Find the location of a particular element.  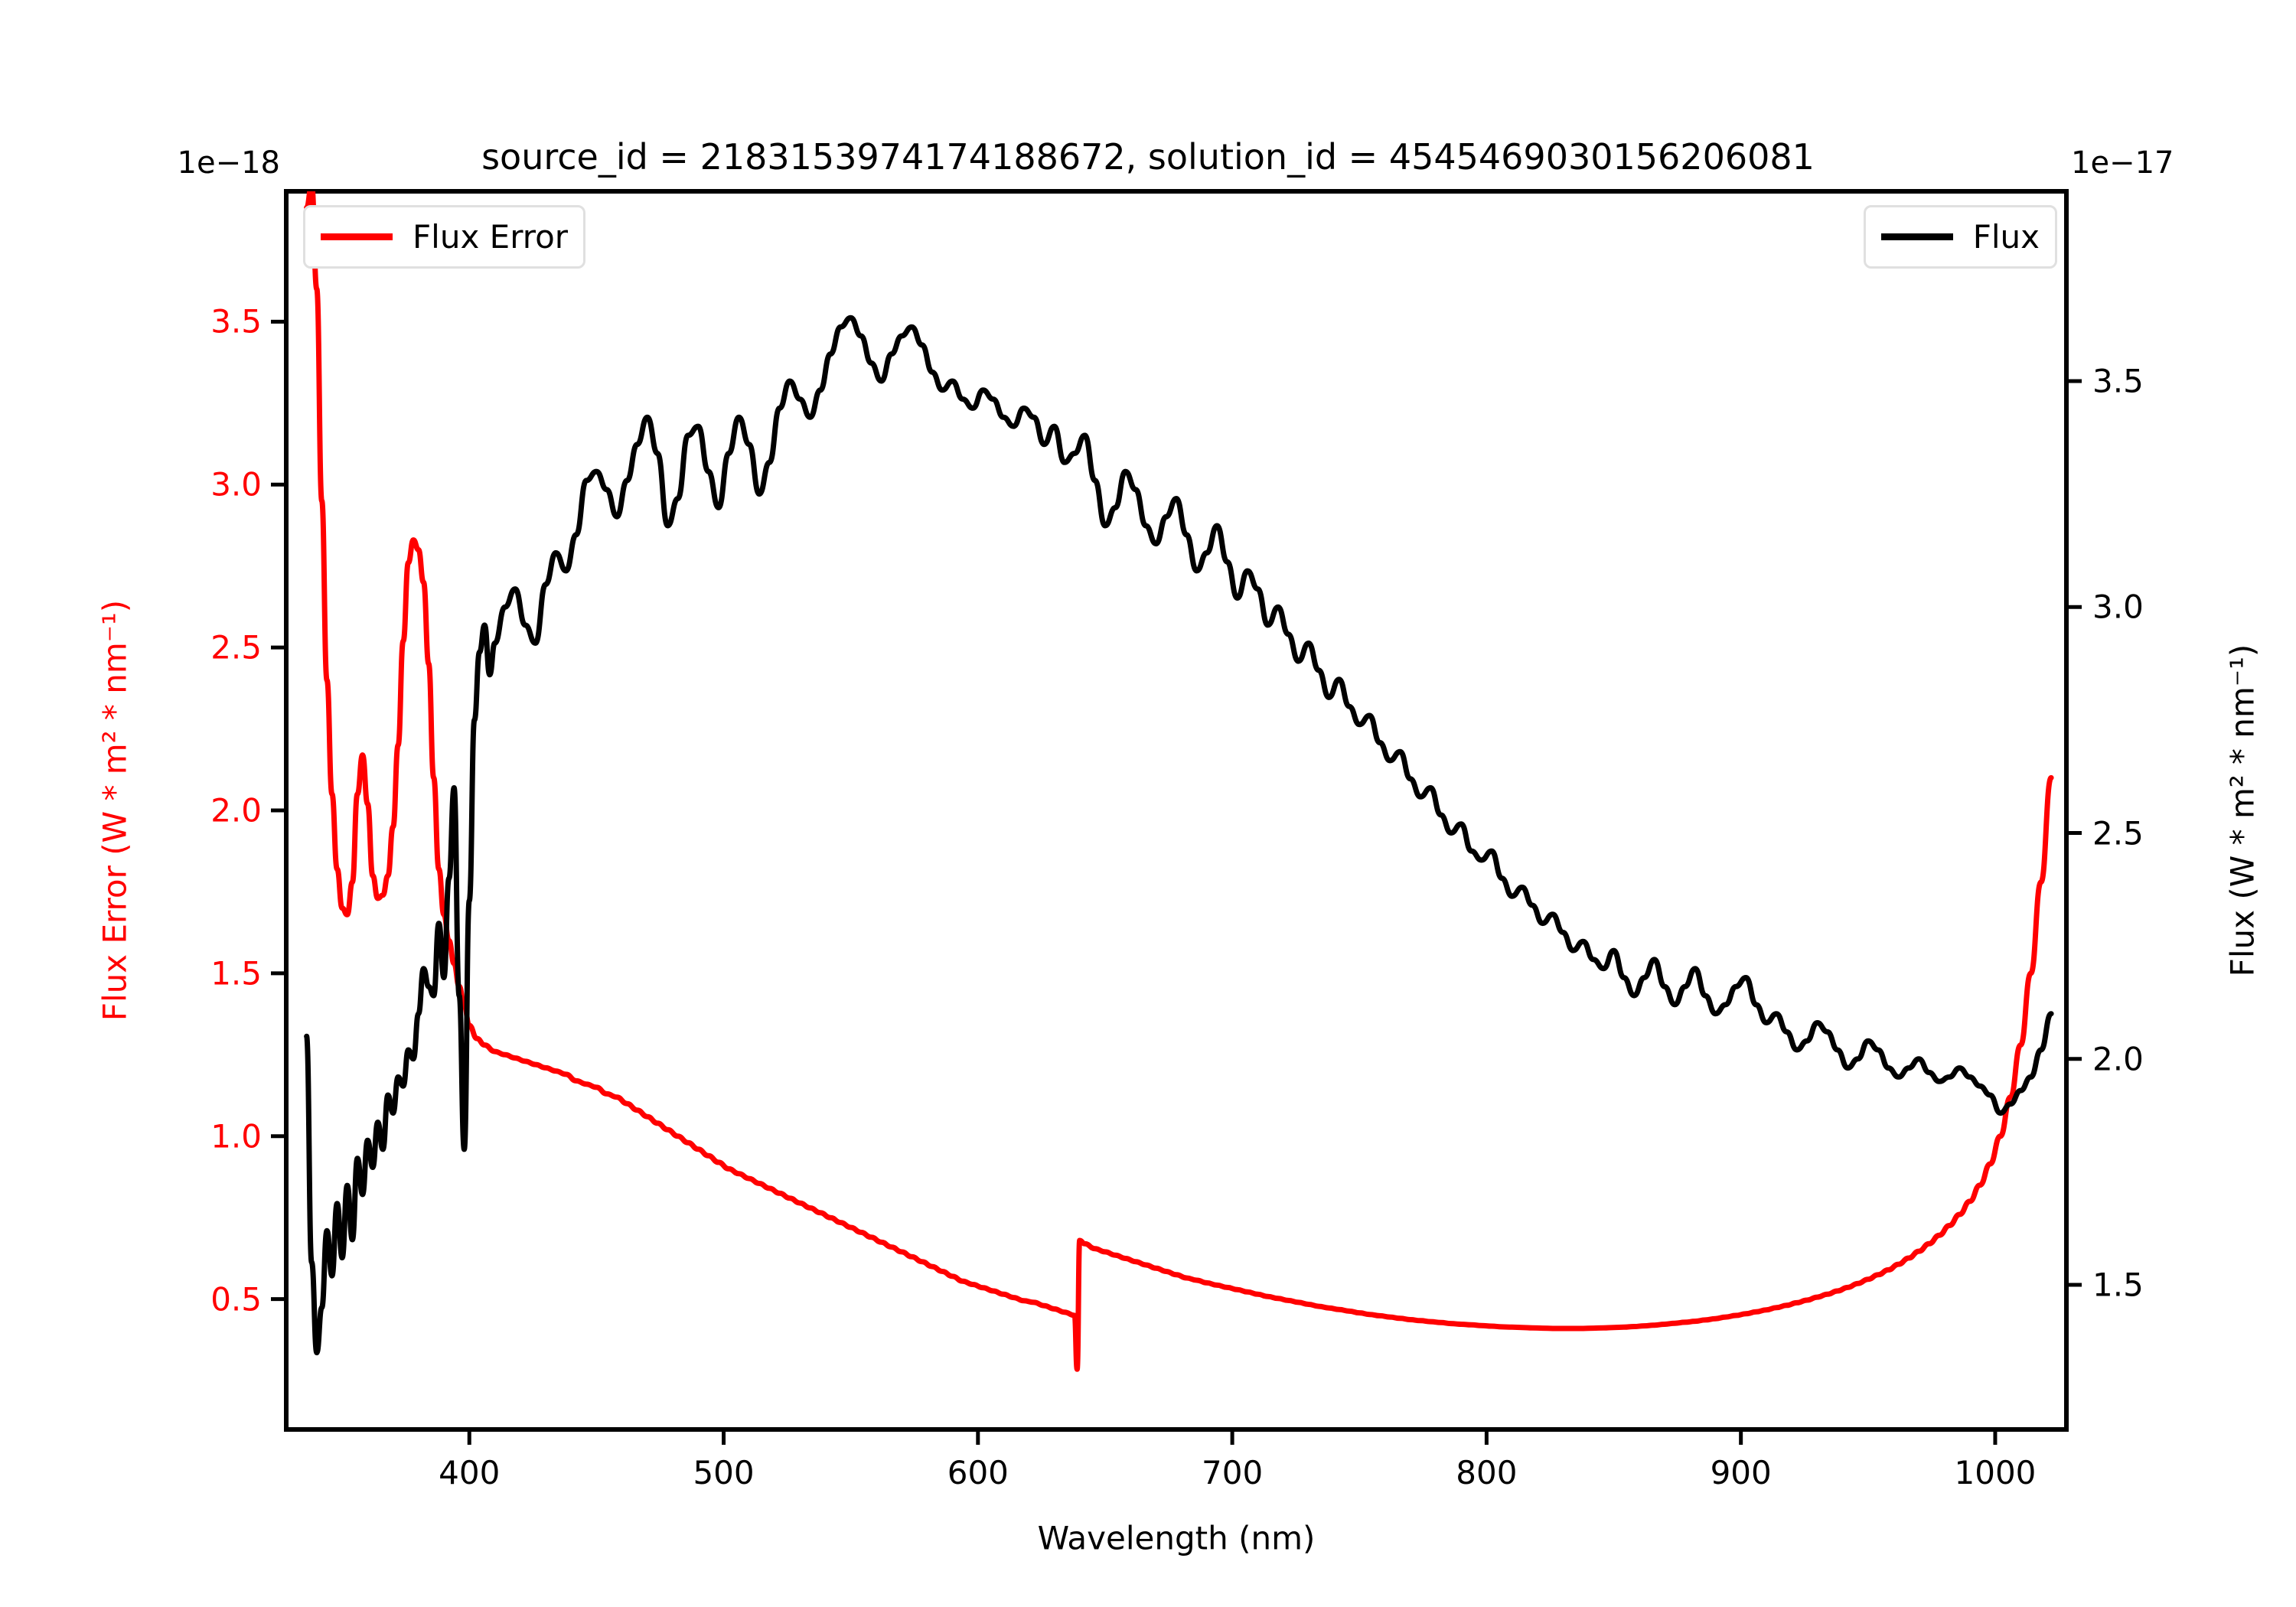

legend-flux-error: Flux Error is located at coordinates (444, 237).